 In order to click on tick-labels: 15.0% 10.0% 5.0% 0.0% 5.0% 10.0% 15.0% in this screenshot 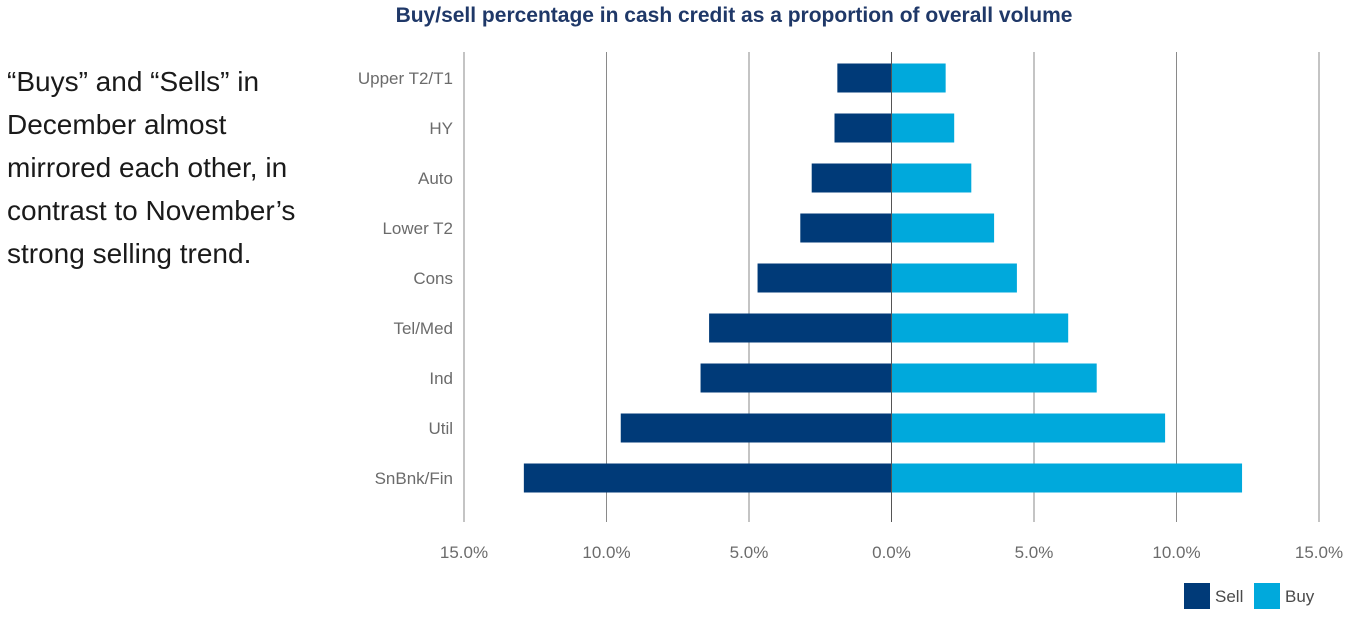, I will do `click(891, 552)`.